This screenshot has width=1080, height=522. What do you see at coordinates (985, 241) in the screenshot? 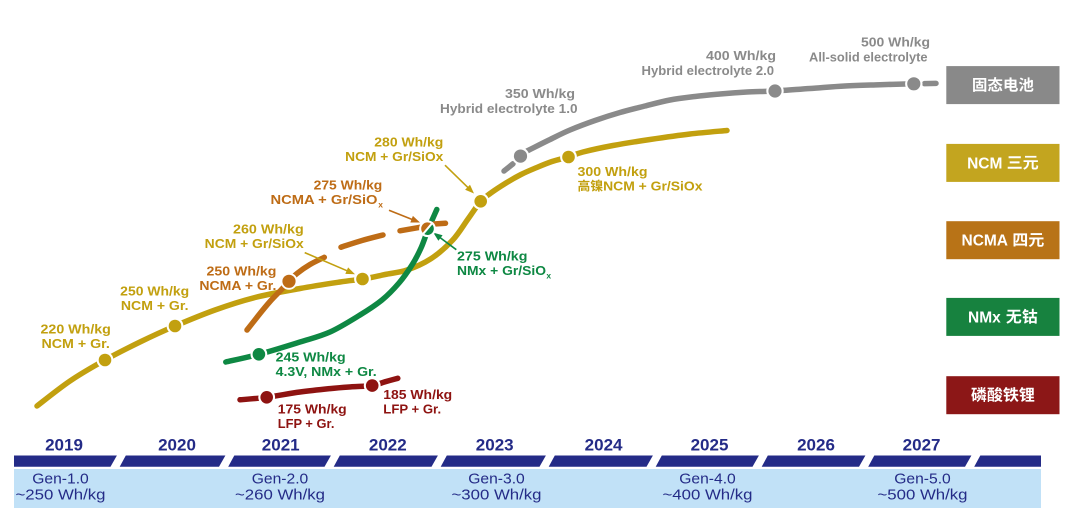
I see `svg-text: NCMA` at bounding box center [985, 241].